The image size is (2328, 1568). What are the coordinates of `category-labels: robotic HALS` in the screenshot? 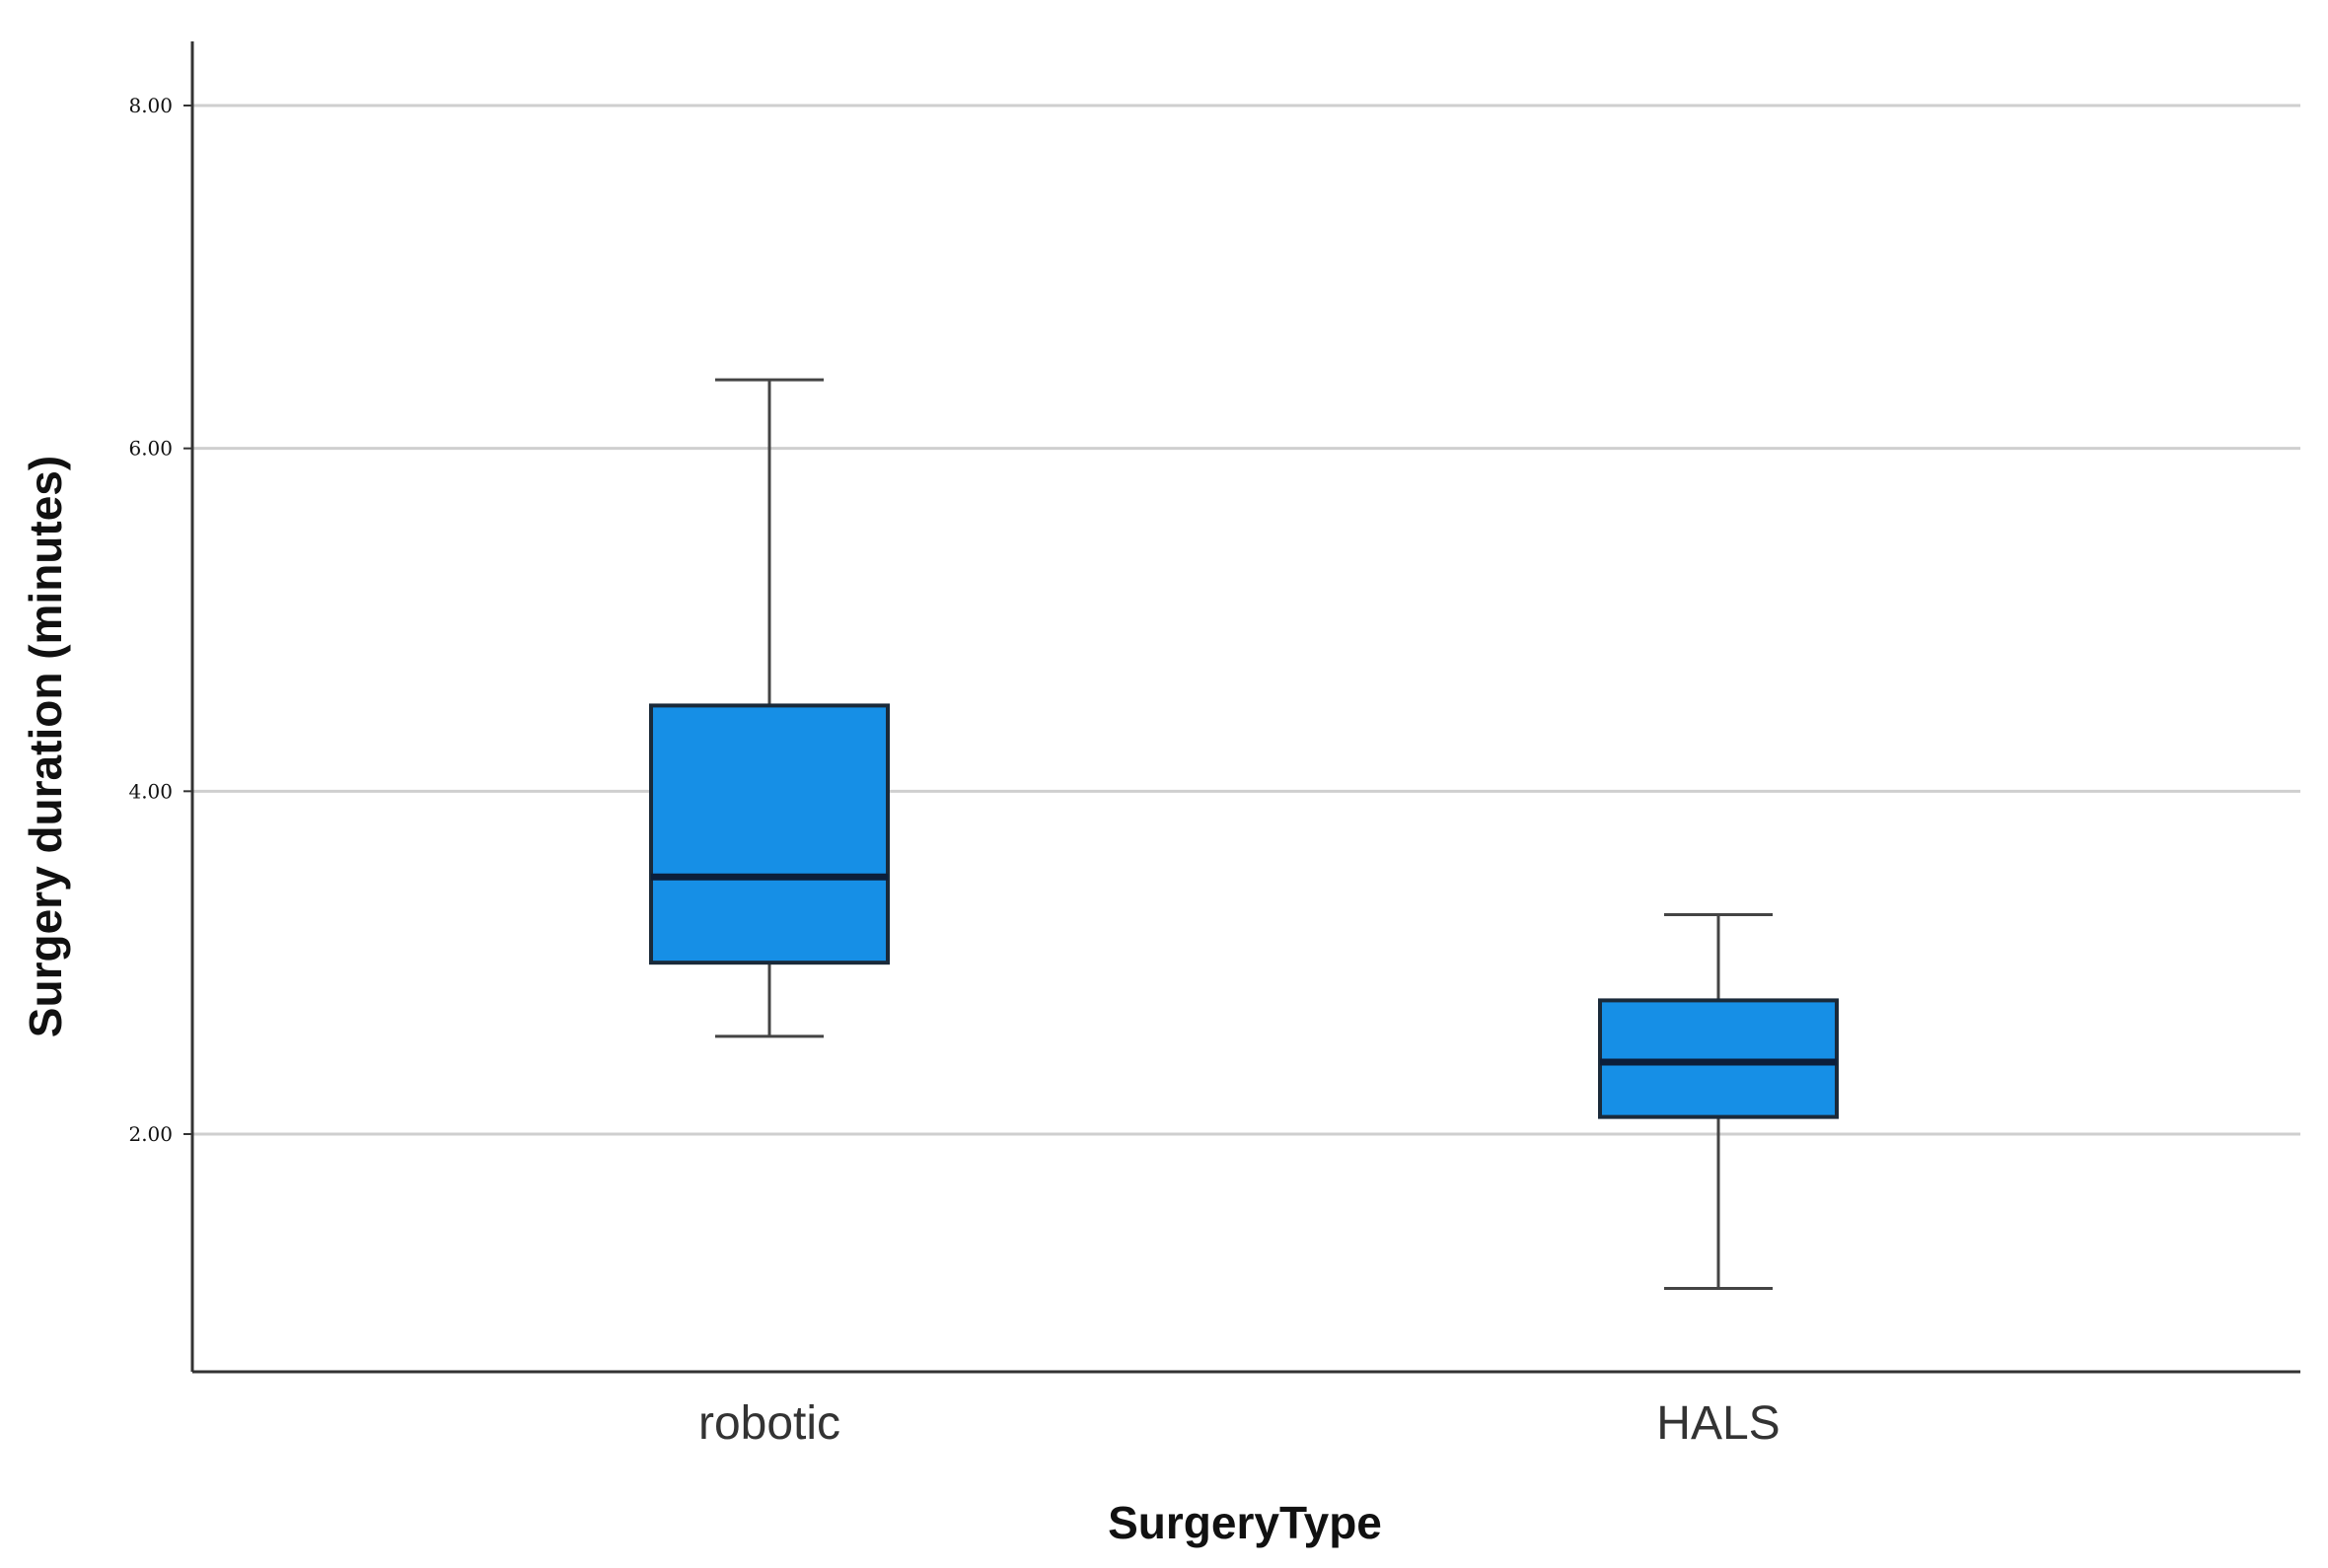 It's located at (1239, 1423).